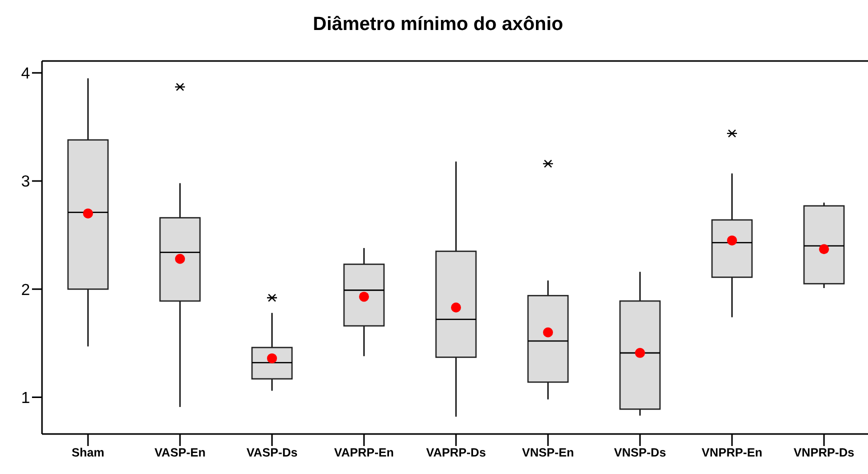 The image size is (868, 474). I want to click on x-tick-label: VAPRP-En, so click(364, 453).